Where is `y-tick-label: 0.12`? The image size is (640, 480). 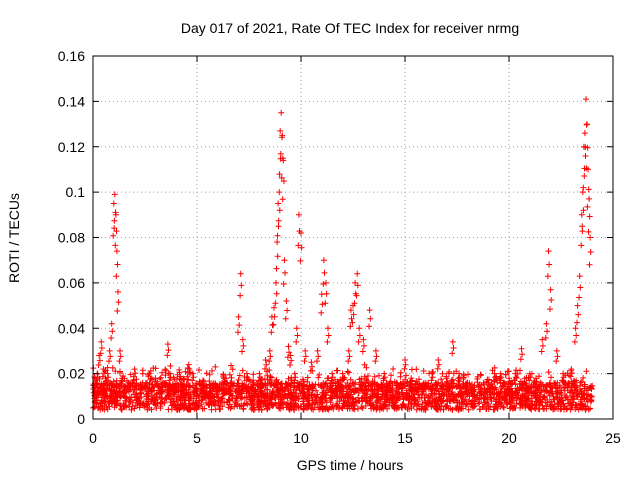 y-tick-label: 0.12 is located at coordinates (71, 147).